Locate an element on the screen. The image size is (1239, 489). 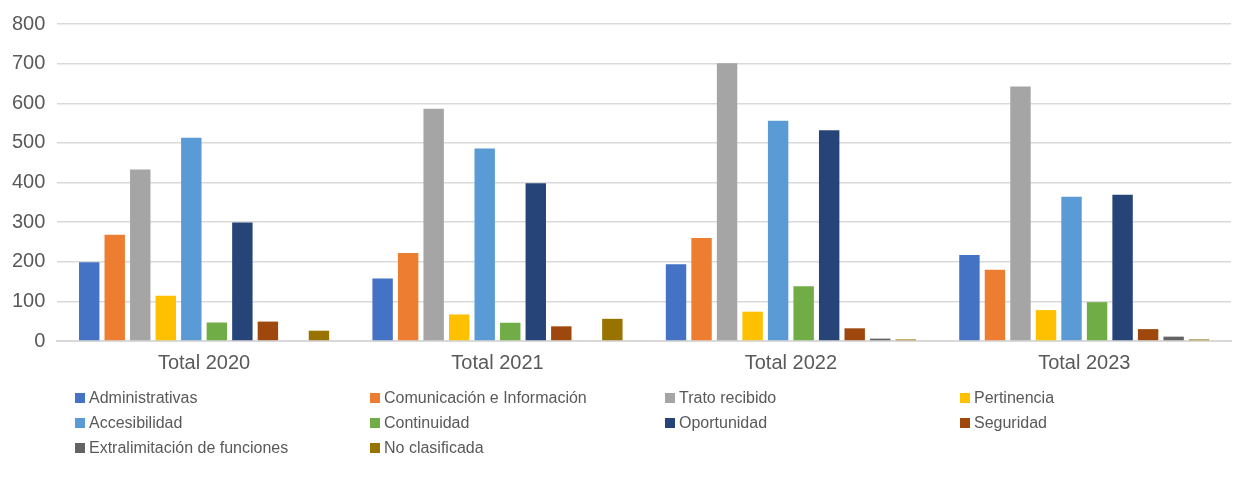
x-tick-label: Total 2023 is located at coordinates (1084, 361).